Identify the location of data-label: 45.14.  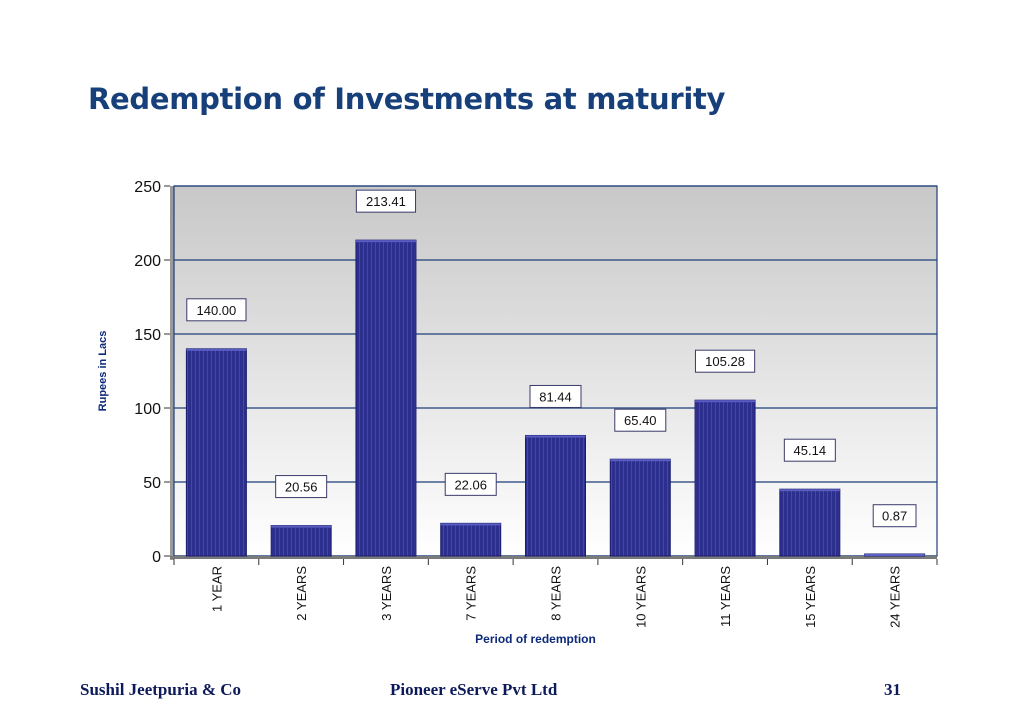
(810, 450).